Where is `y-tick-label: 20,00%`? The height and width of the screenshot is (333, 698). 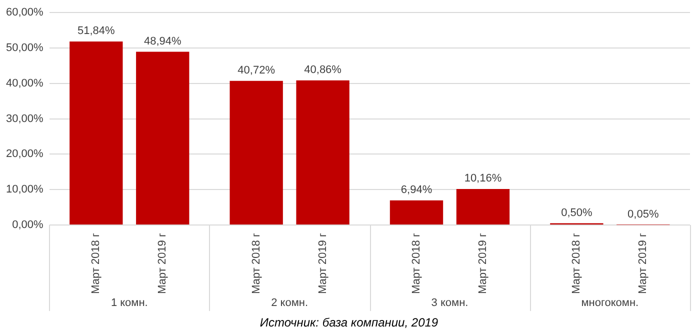
y-tick-label: 20,00% is located at coordinates (25, 154).